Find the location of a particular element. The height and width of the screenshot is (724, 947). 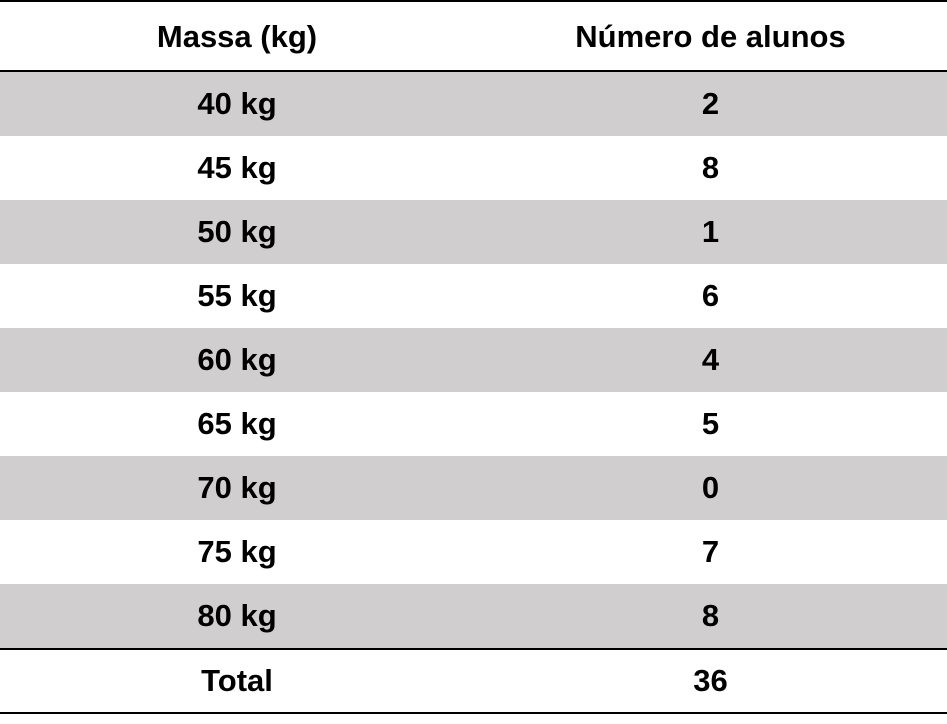

count-cell: 4 is located at coordinates (710, 359).